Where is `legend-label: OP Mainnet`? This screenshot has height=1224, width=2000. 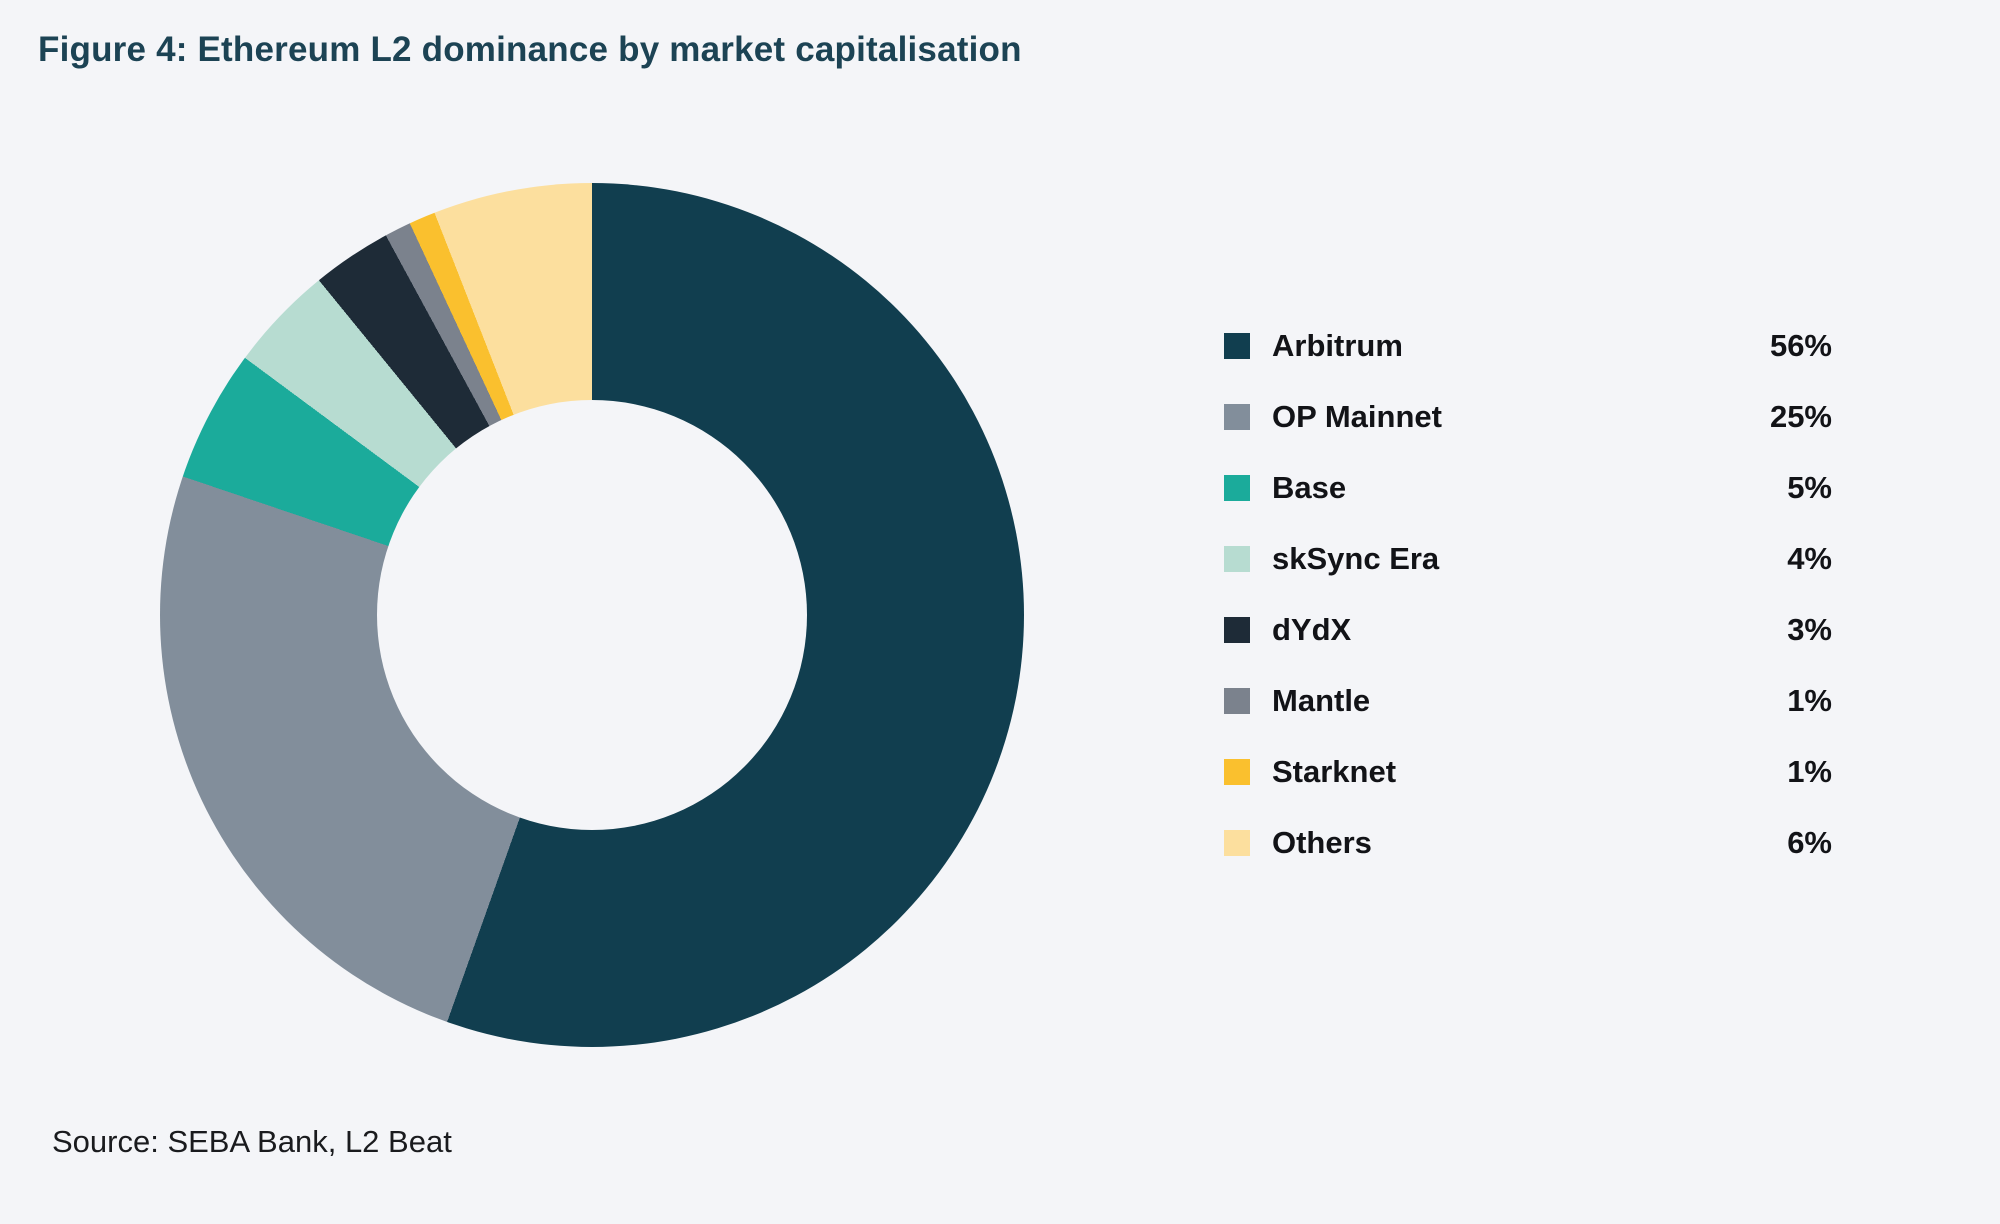
legend-label: OP Mainnet is located at coordinates (1357, 416).